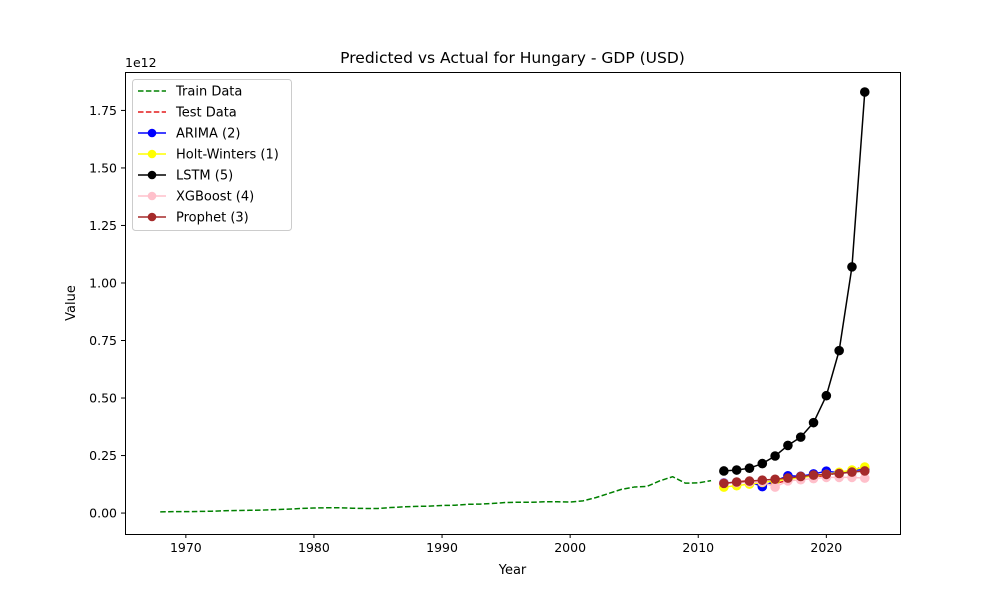  What do you see at coordinates (141, 62) in the screenshot?
I see `y-offset-text: 1e12` at bounding box center [141, 62].